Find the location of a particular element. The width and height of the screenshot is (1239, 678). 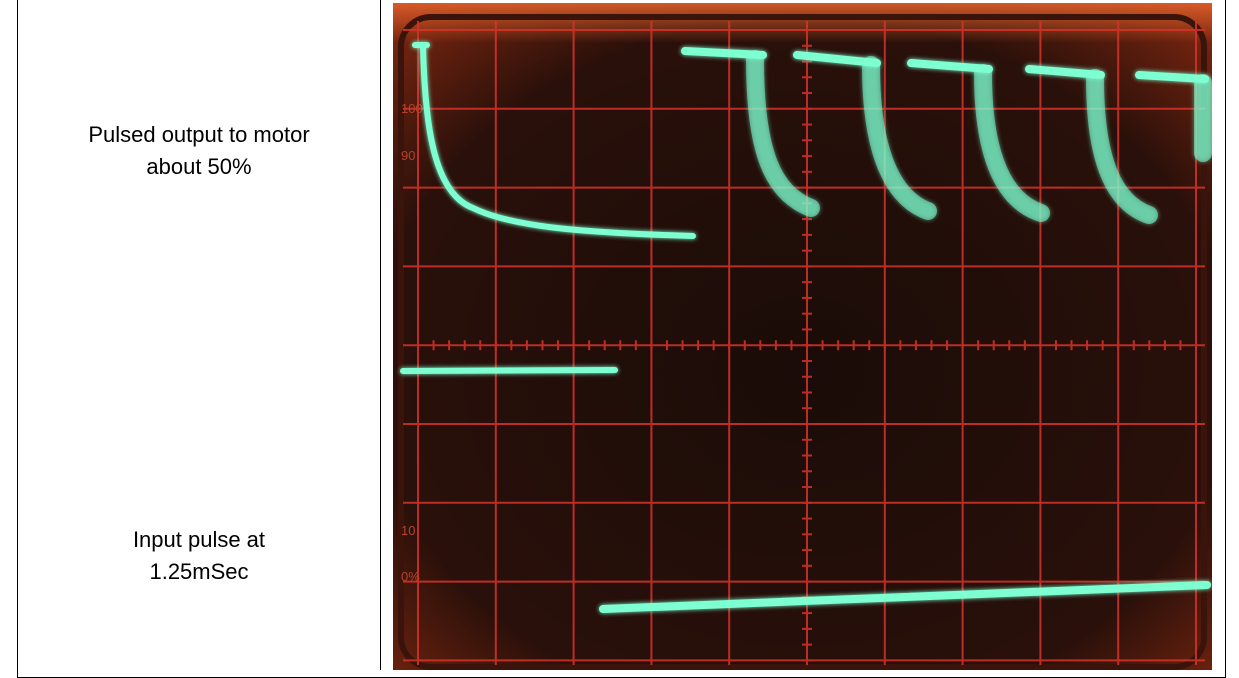

label-line: Pulsed output to motor is located at coordinates (199, 134).